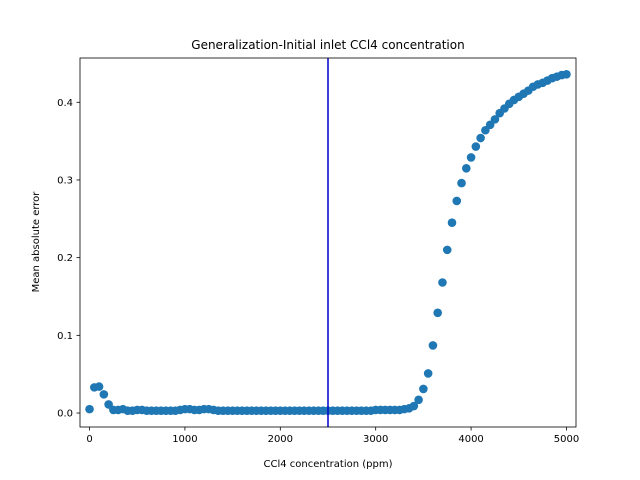  I want to click on y-axis-title: Mean absolute error, so click(36, 242).